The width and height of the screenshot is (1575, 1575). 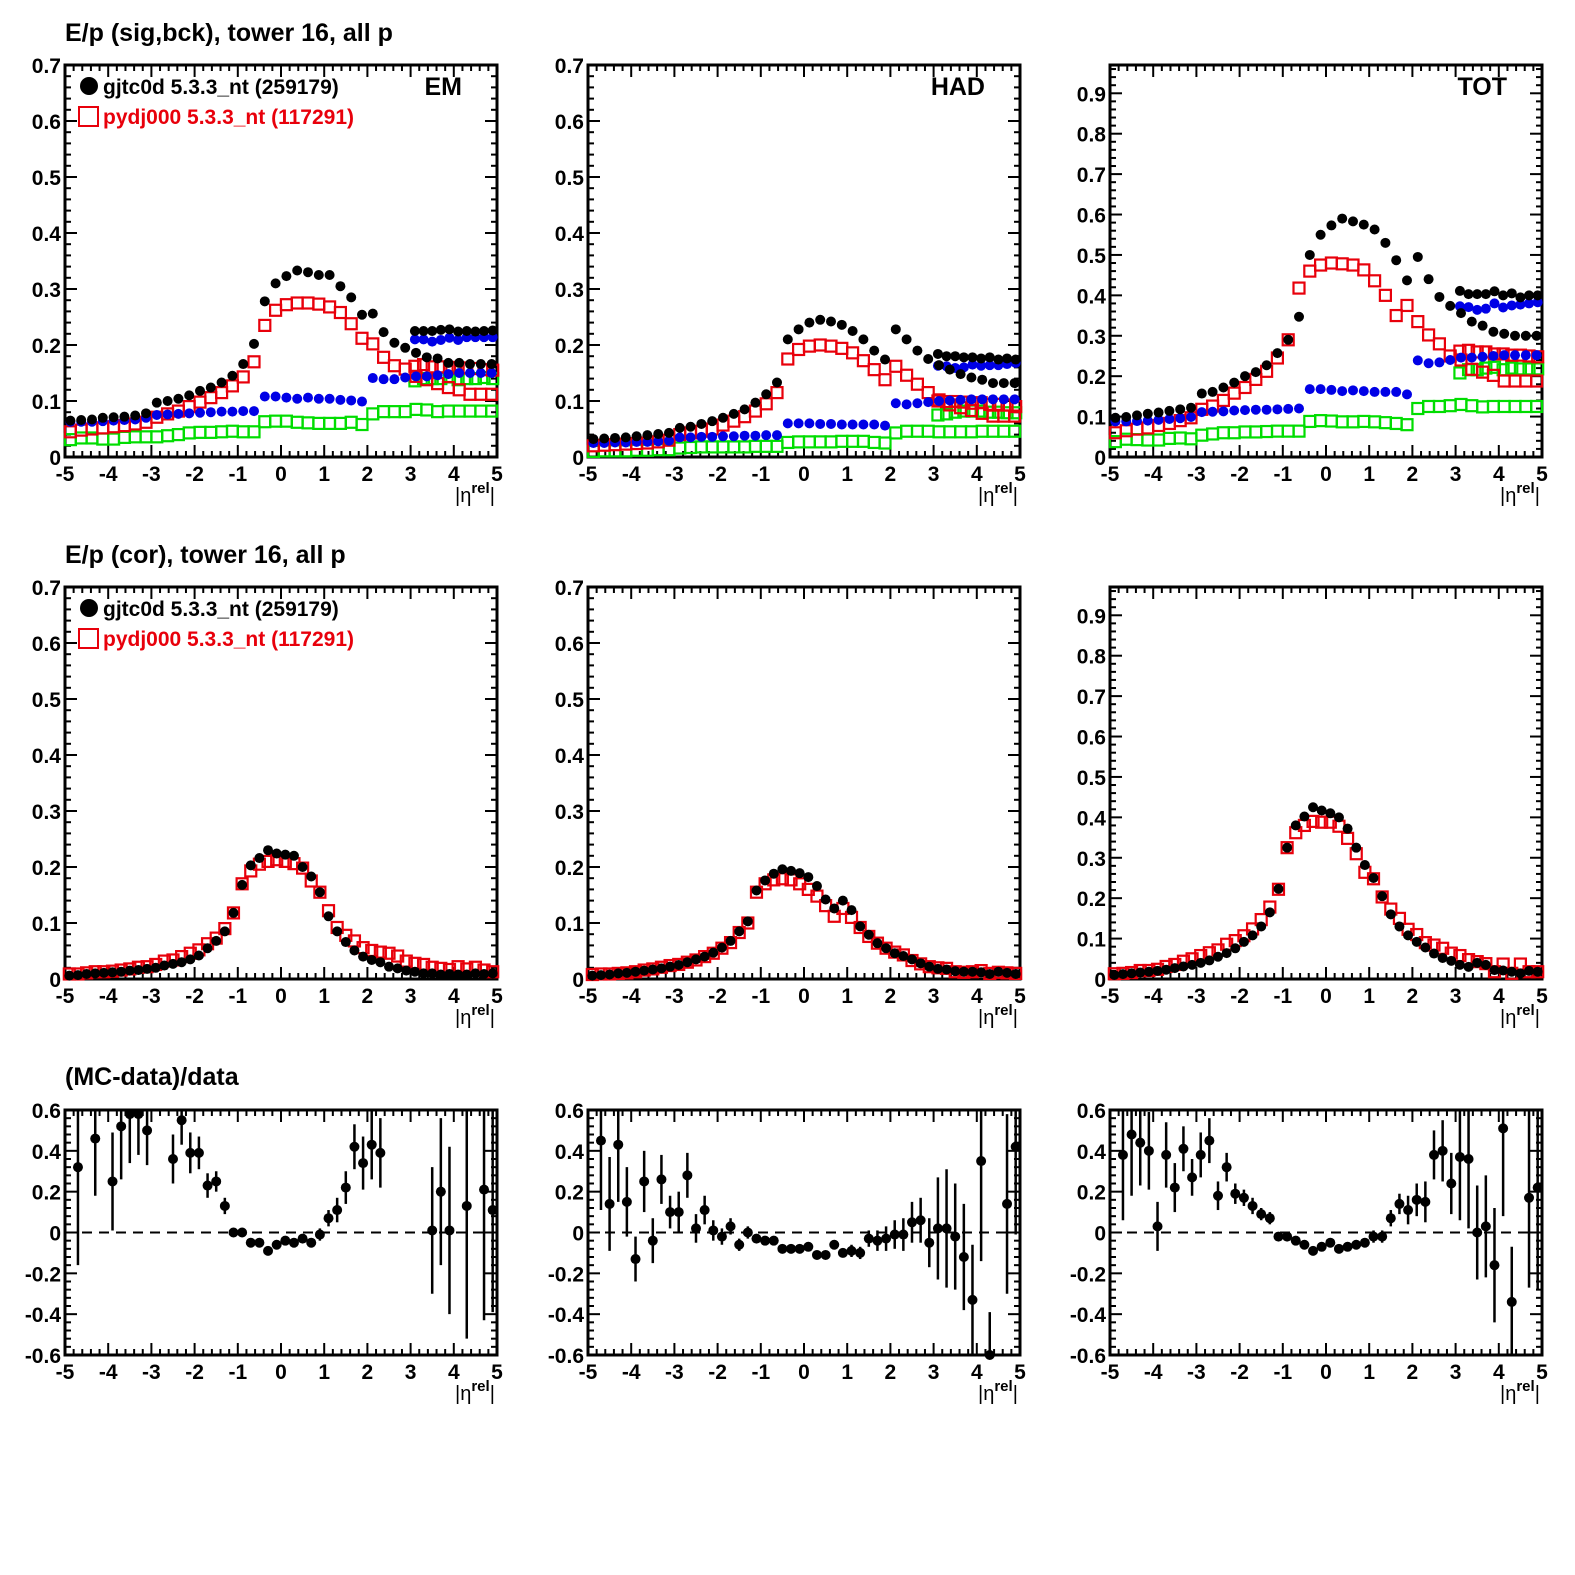 What do you see at coordinates (847, 996) in the screenshot?
I see `x-tick-label: 1` at bounding box center [847, 996].